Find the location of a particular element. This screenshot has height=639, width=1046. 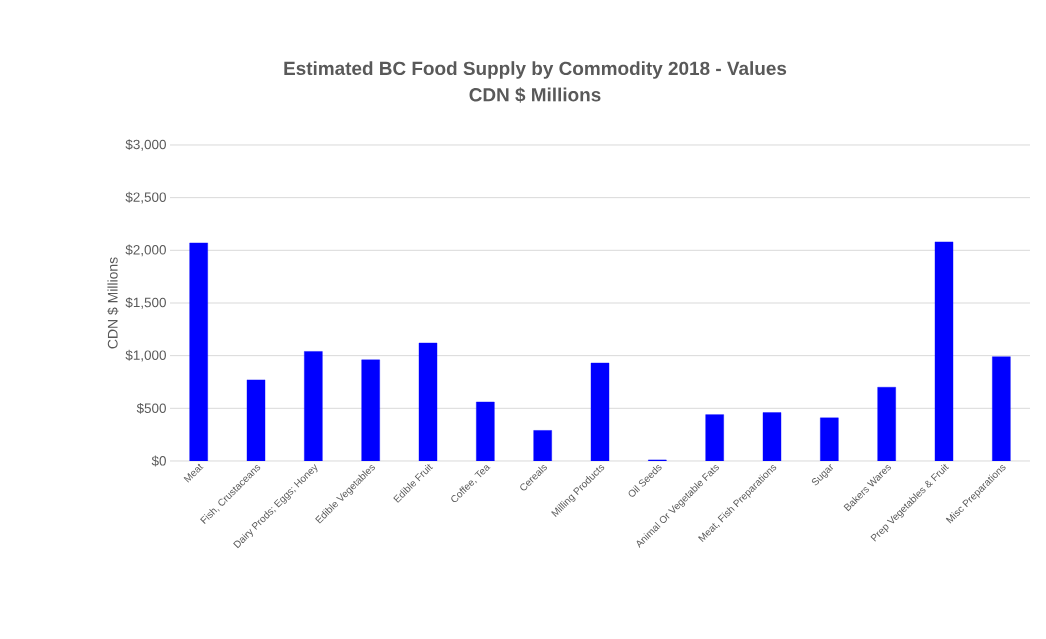

chart-title: Estimated BC Food Supply by Commodity 2018 - Values is located at coordinates (535, 70).